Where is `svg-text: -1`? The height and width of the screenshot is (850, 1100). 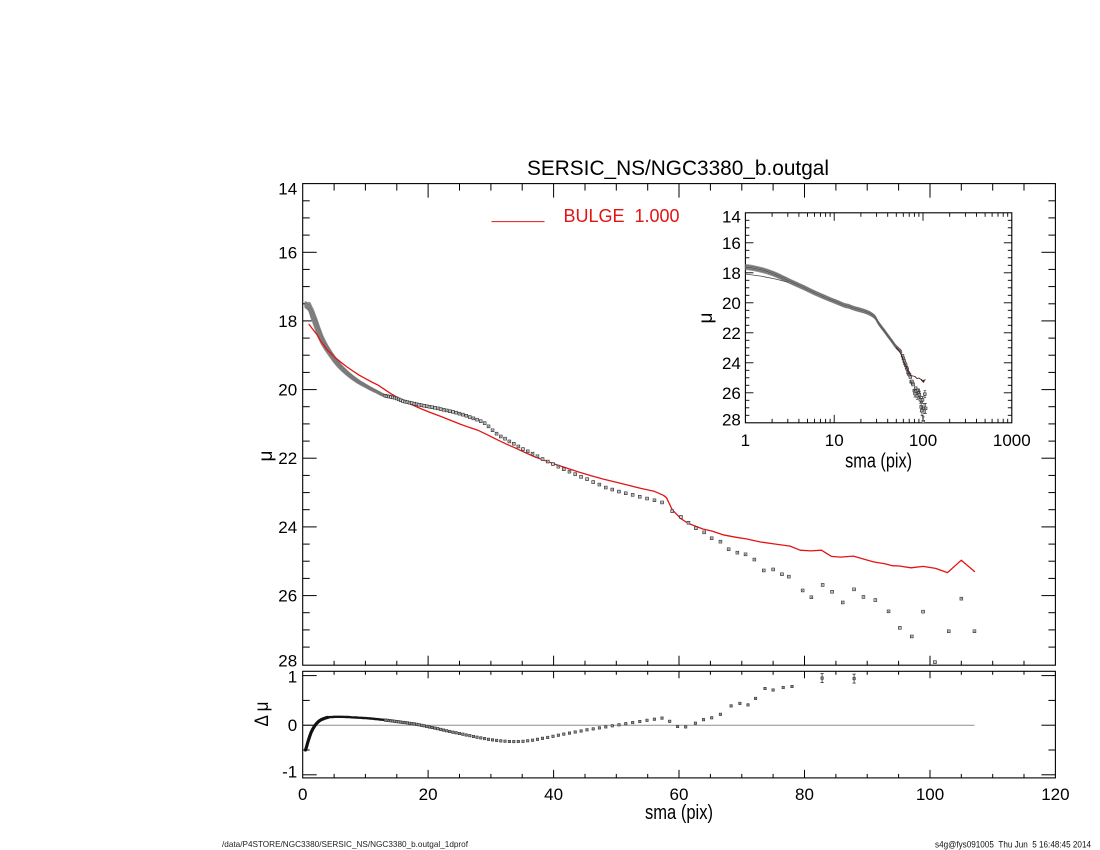 svg-text: -1 is located at coordinates (289, 772).